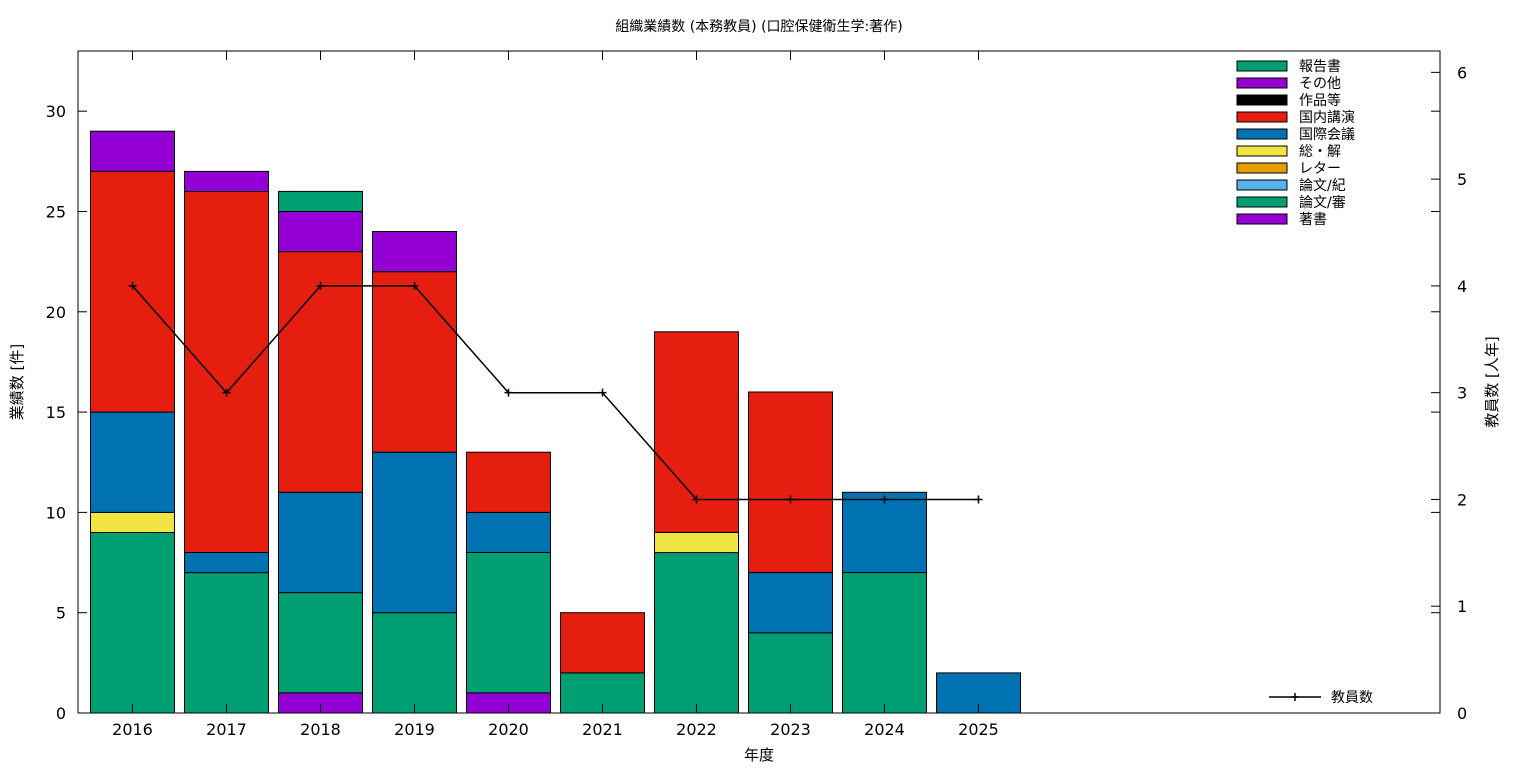  Describe the element at coordinates (1320, 67) in the screenshot. I see `legend-label: 報告書` at that location.